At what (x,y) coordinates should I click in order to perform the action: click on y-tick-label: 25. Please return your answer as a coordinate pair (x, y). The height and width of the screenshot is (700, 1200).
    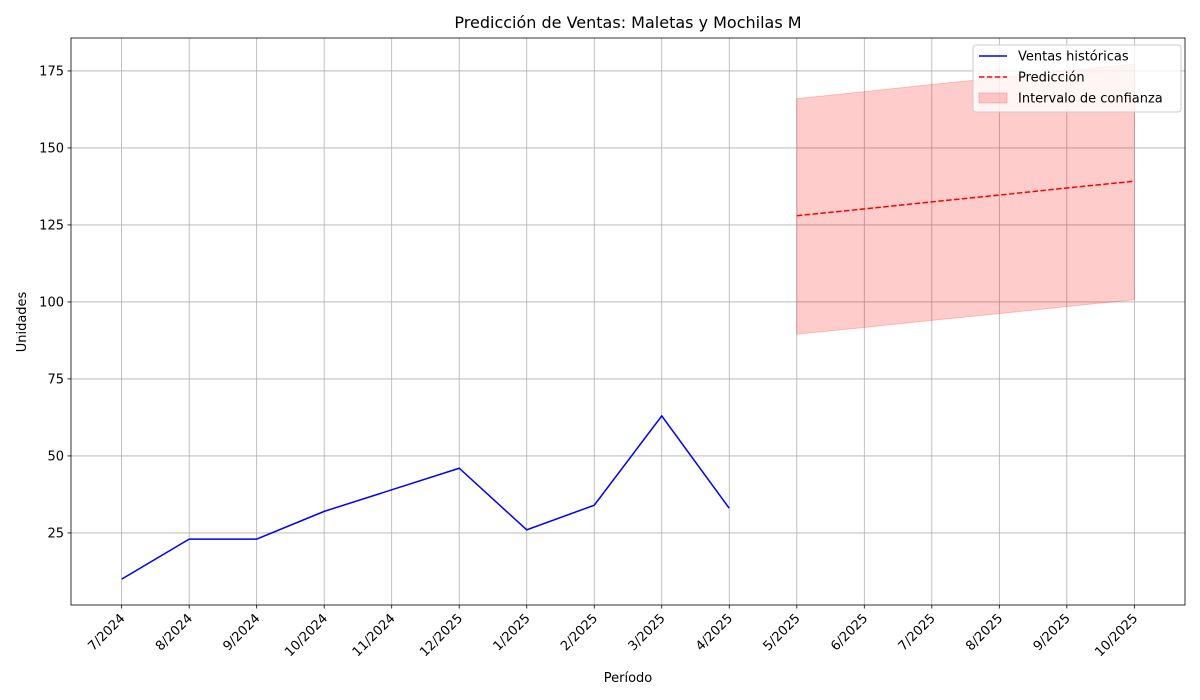
    Looking at the image, I should click on (55, 533).